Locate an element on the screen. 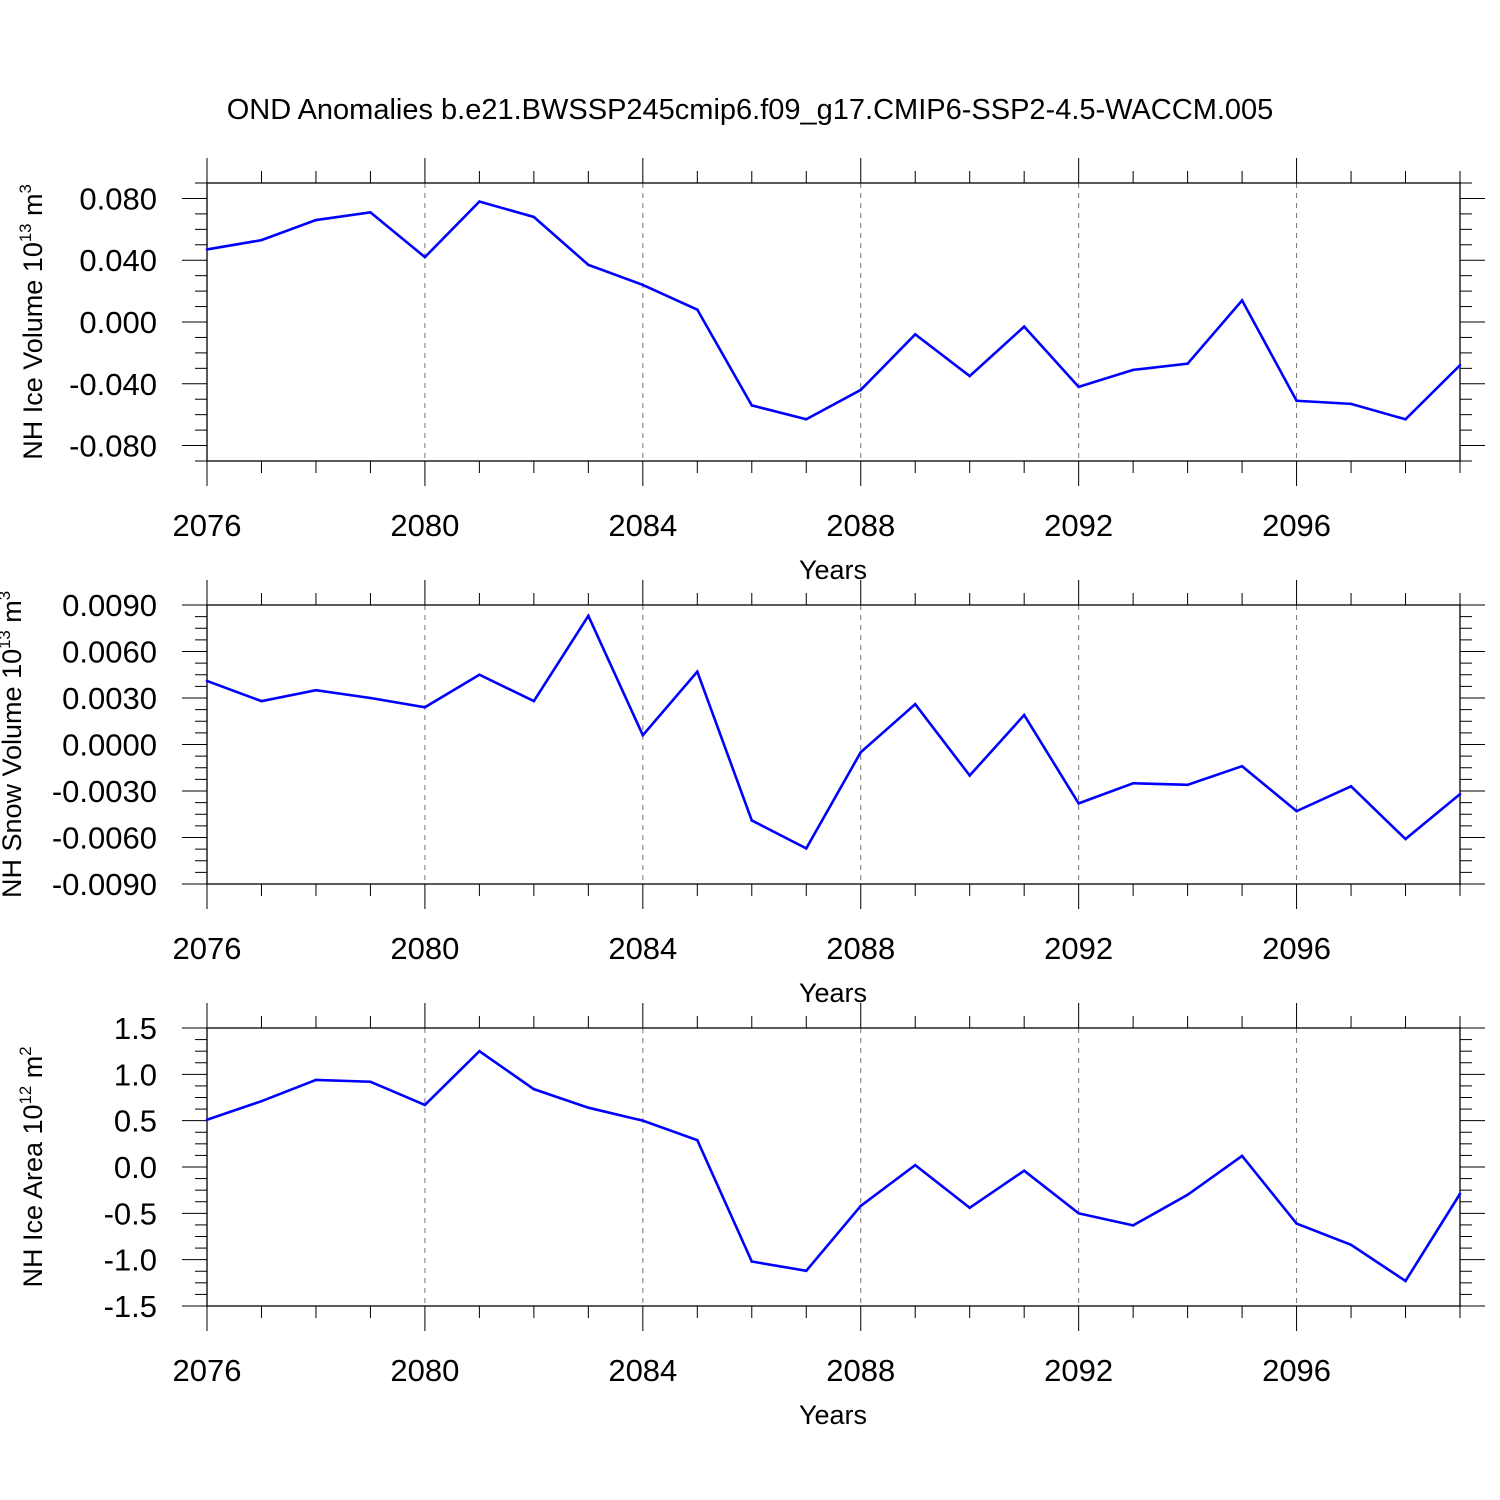 This screenshot has height=1500, width=1500. y-tick-label: 0.000 is located at coordinates (118, 322).